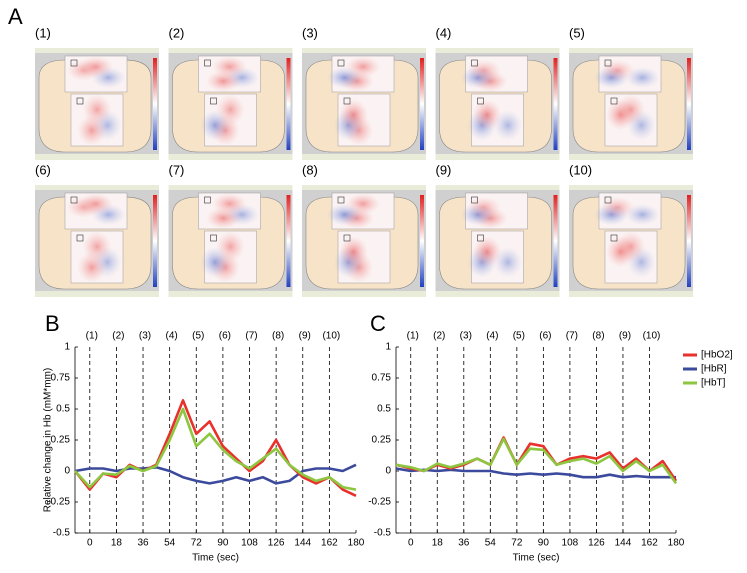  What do you see at coordinates (143, 543) in the screenshot?
I see `x-tick-label: 36` at bounding box center [143, 543].